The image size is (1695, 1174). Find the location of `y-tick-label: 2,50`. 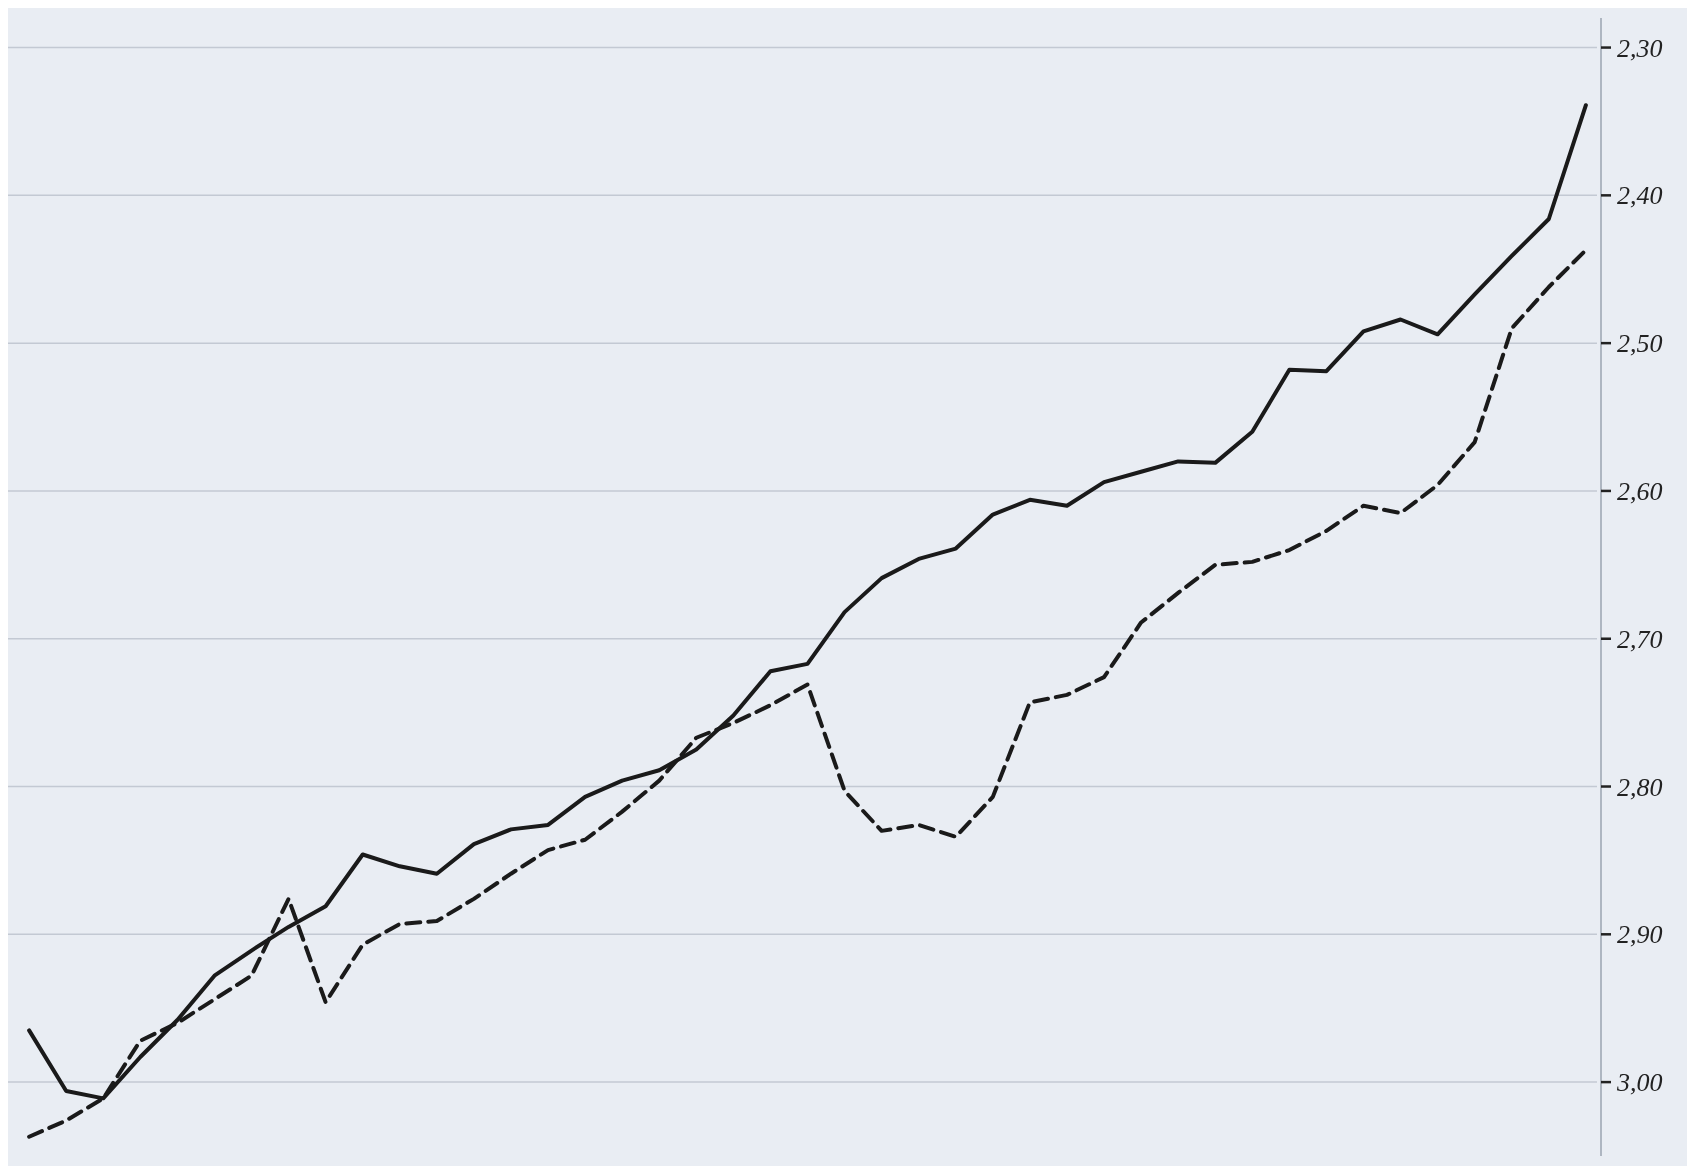

y-tick-label: 2,50 is located at coordinates (1640, 344).